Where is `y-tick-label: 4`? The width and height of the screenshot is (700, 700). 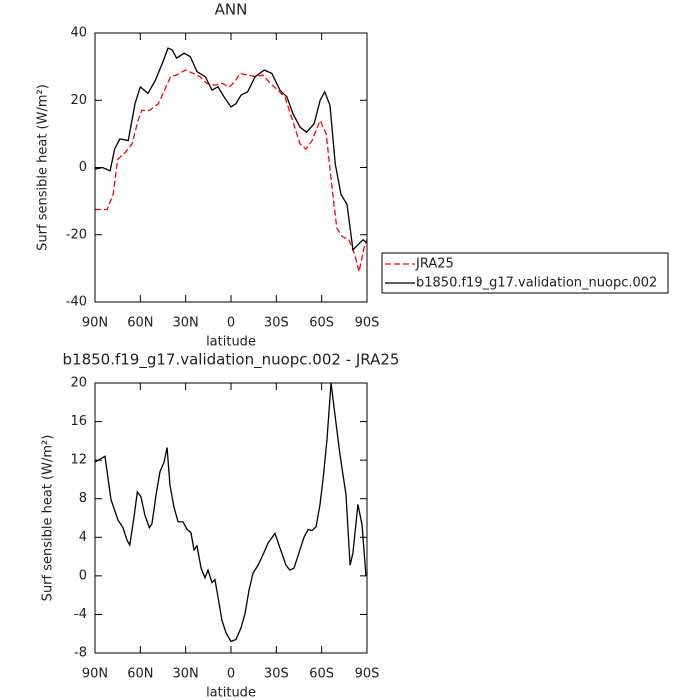
y-tick-label: 4 is located at coordinates (83, 537).